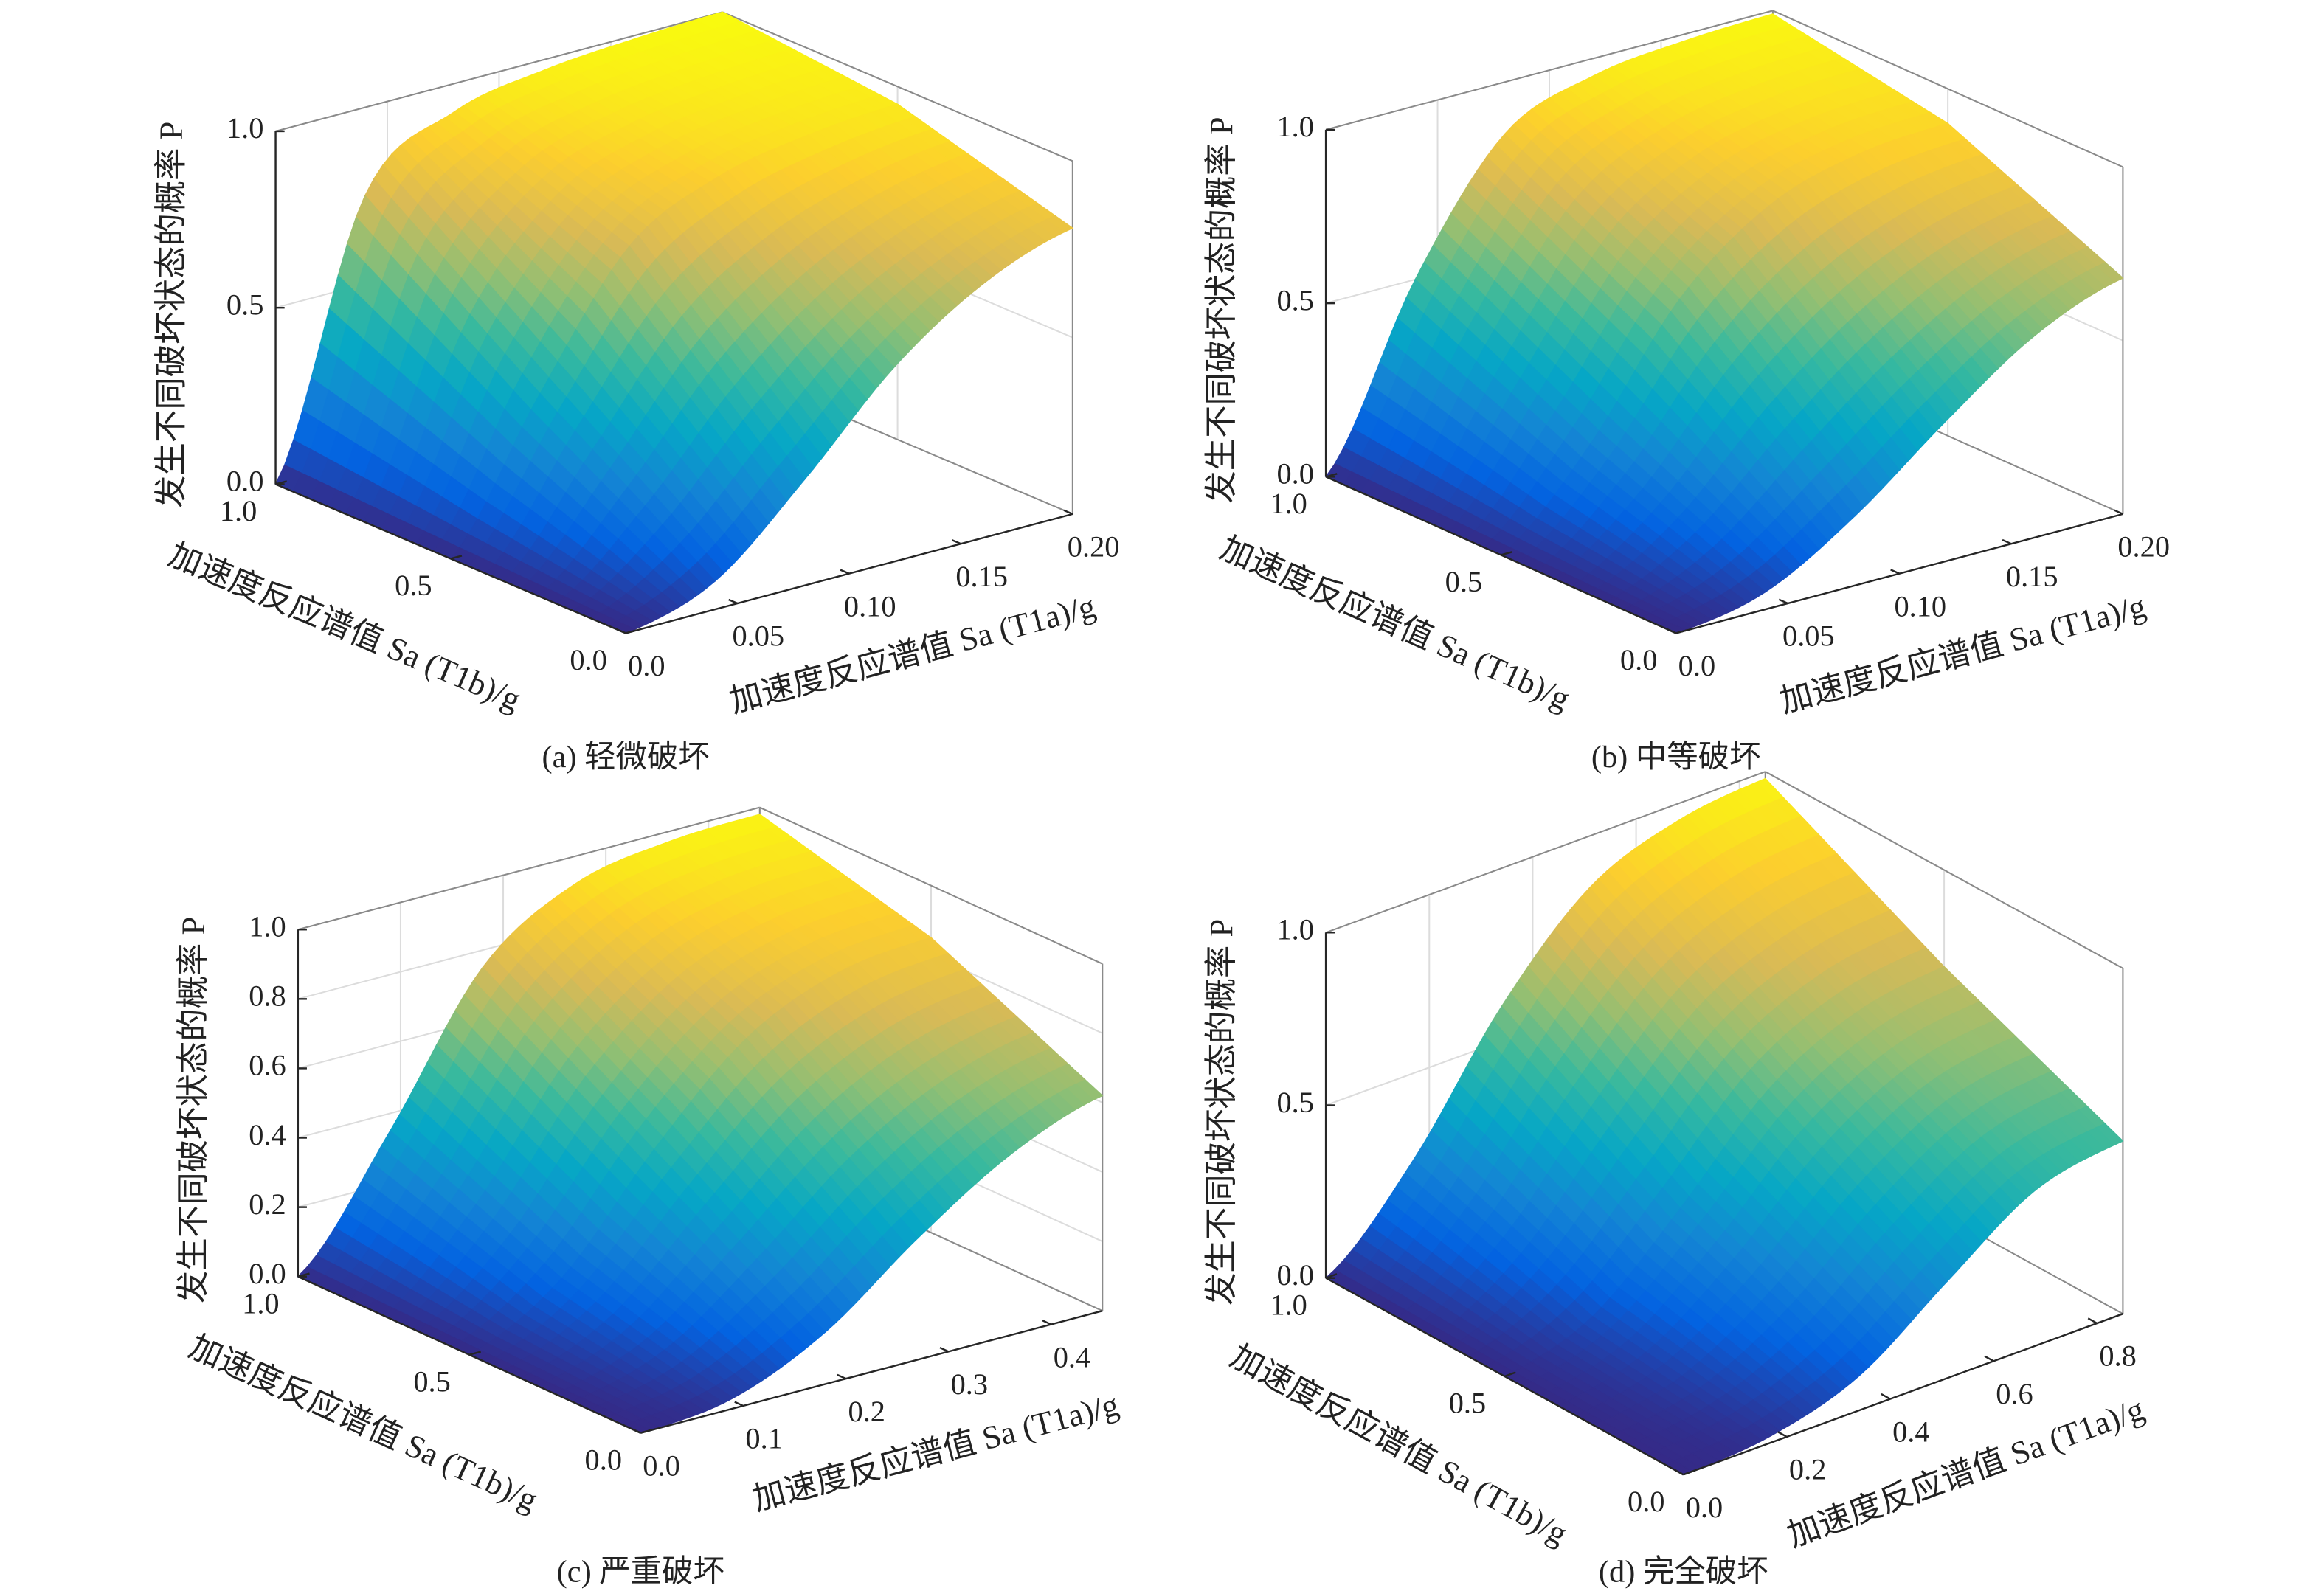 The image size is (2324, 1591). I want to click on caption: (b) 中等破坏, so click(1676, 757).